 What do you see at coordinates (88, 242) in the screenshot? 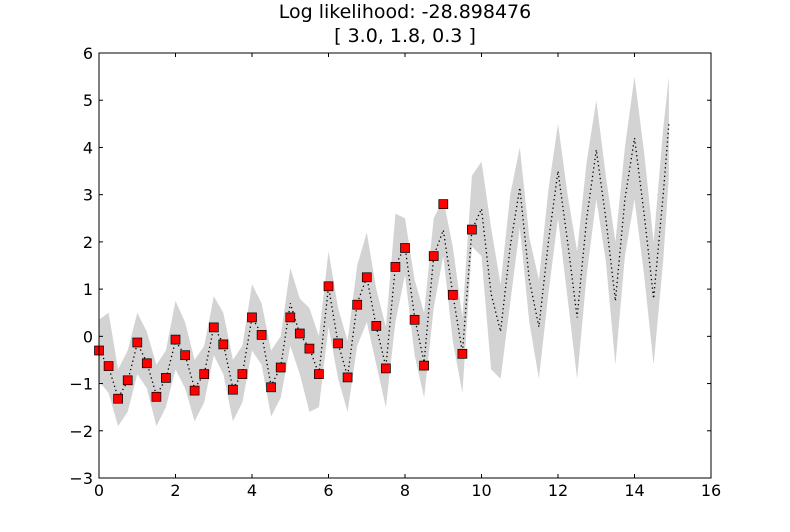
I see `y-tick-label: 2` at bounding box center [88, 242].